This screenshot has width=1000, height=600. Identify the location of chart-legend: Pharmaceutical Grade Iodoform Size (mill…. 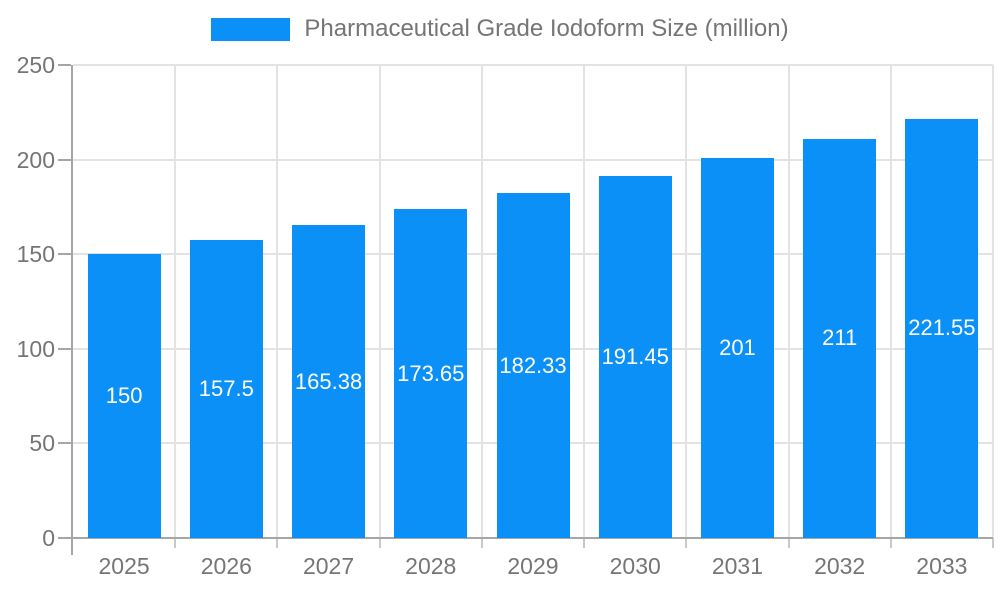
(500, 28).